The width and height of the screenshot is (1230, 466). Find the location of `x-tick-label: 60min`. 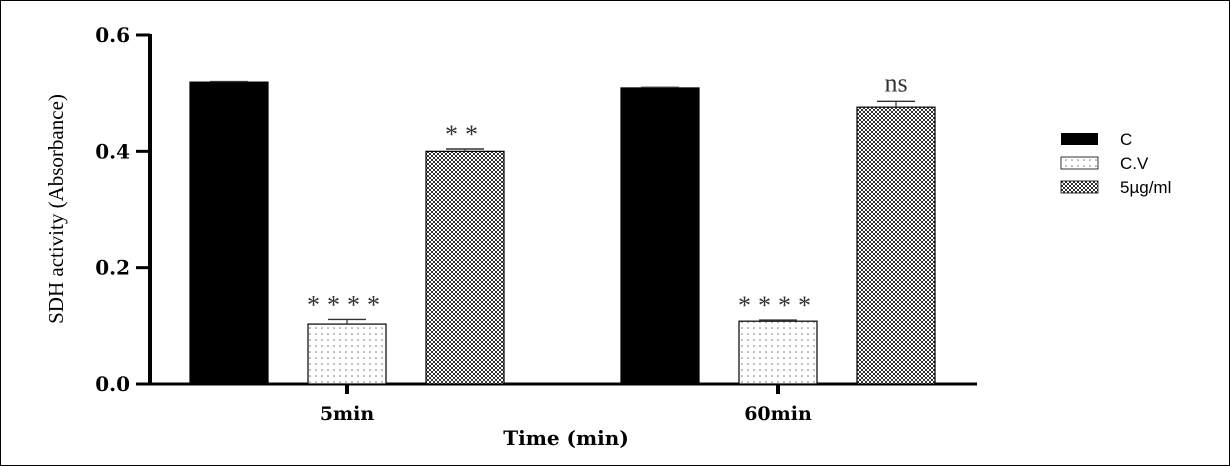

x-tick-label: 60min is located at coordinates (778, 414).